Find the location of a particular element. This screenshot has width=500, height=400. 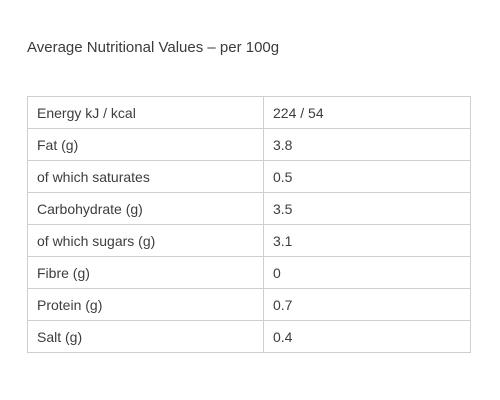

table-row-energy: Energy kJ / kcal 224 / 54 is located at coordinates (249, 112).